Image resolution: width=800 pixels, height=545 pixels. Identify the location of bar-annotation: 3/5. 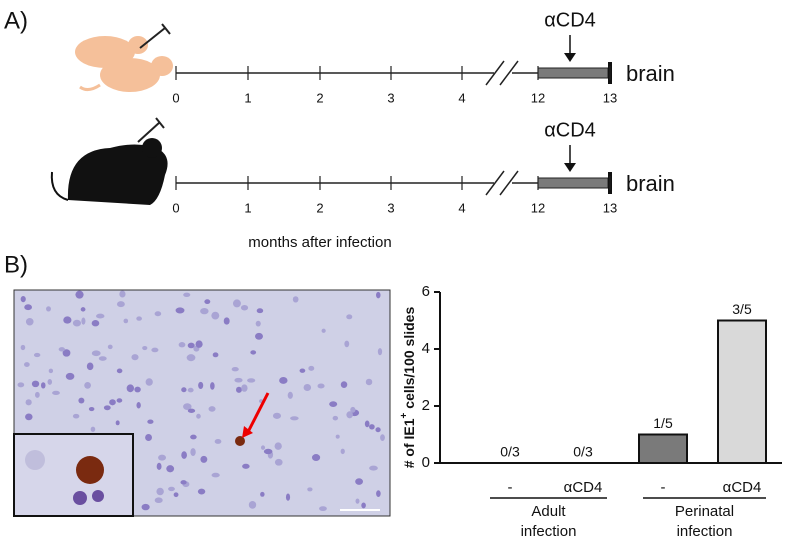
(742, 309).